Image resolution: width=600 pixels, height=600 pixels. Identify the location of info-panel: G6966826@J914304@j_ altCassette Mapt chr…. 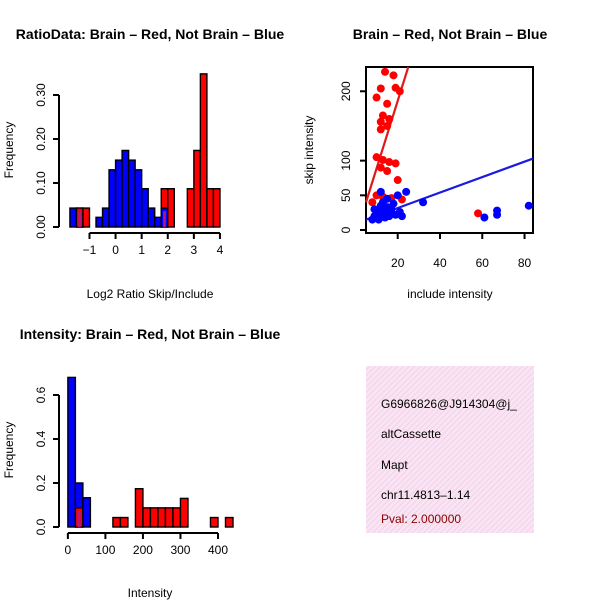
(450, 449).